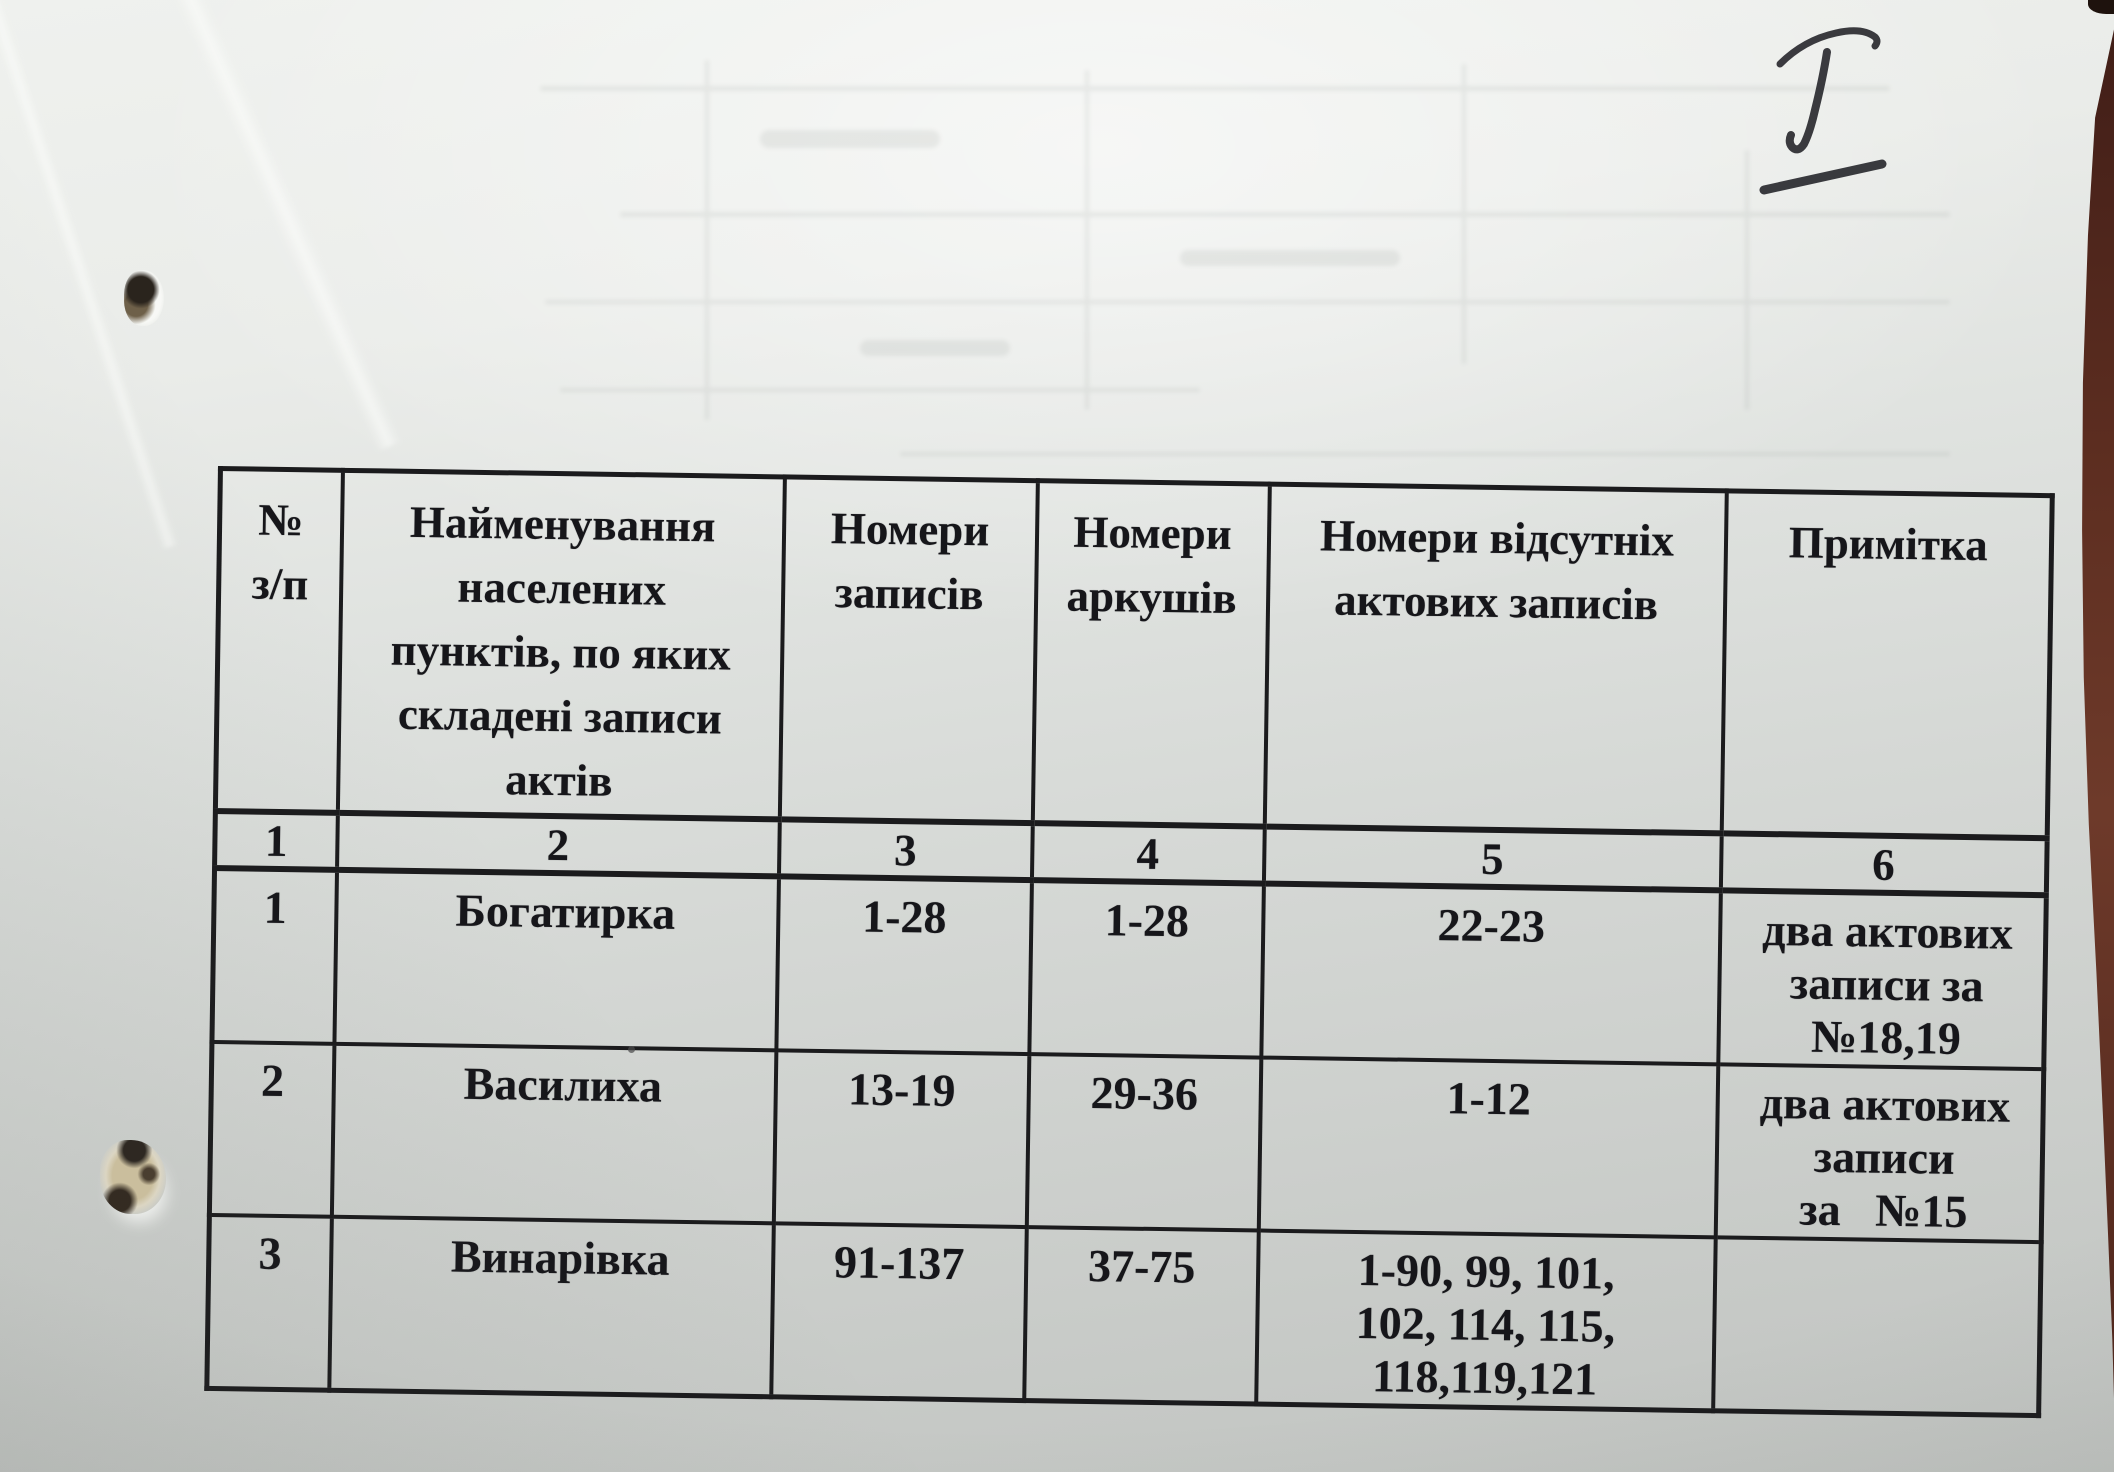 This screenshot has height=1472, width=2114. Describe the element at coordinates (276, 226) in the screenshot. I see `paper-crease` at that location.